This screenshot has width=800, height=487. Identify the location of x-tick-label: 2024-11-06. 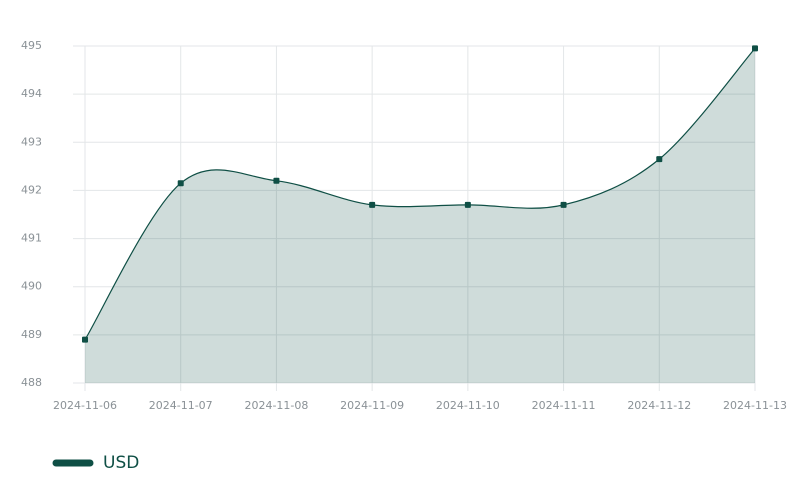
(85, 405).